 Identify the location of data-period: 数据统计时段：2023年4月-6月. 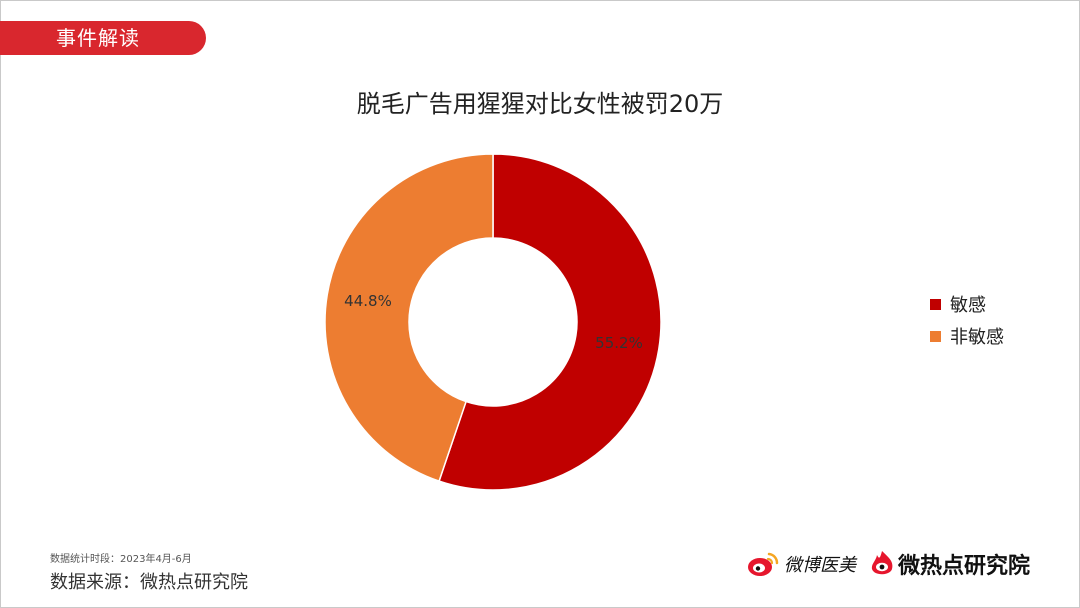
(121, 559).